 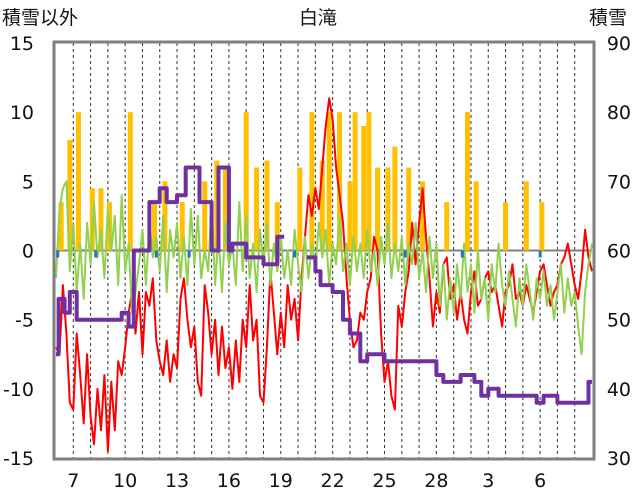 I want to click on y-right-tick-label: 70, so click(x=619, y=182).